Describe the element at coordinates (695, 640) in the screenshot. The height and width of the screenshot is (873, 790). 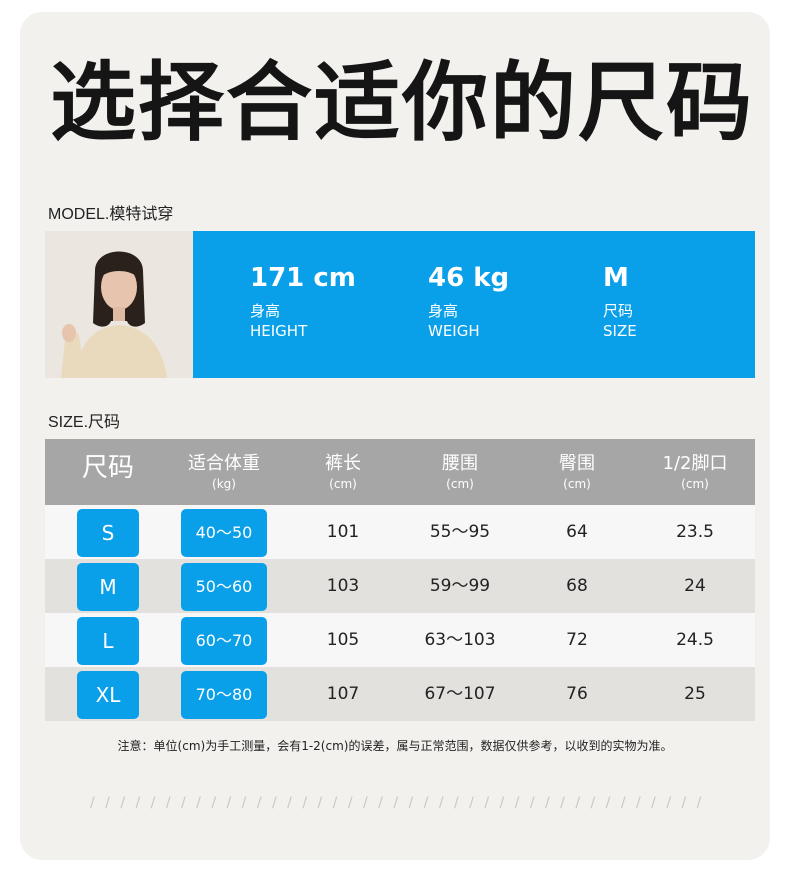
I see `hem-cell: 24.5` at that location.